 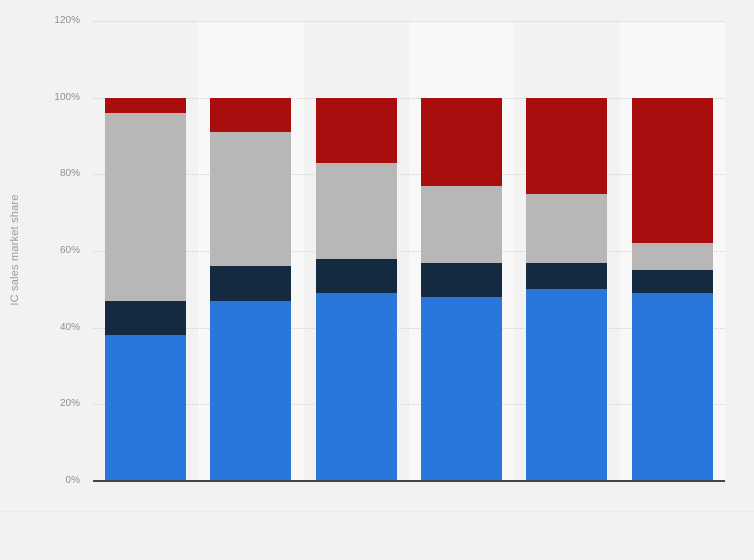 I want to click on y-tick-label: 60%, so click(x=69, y=250).